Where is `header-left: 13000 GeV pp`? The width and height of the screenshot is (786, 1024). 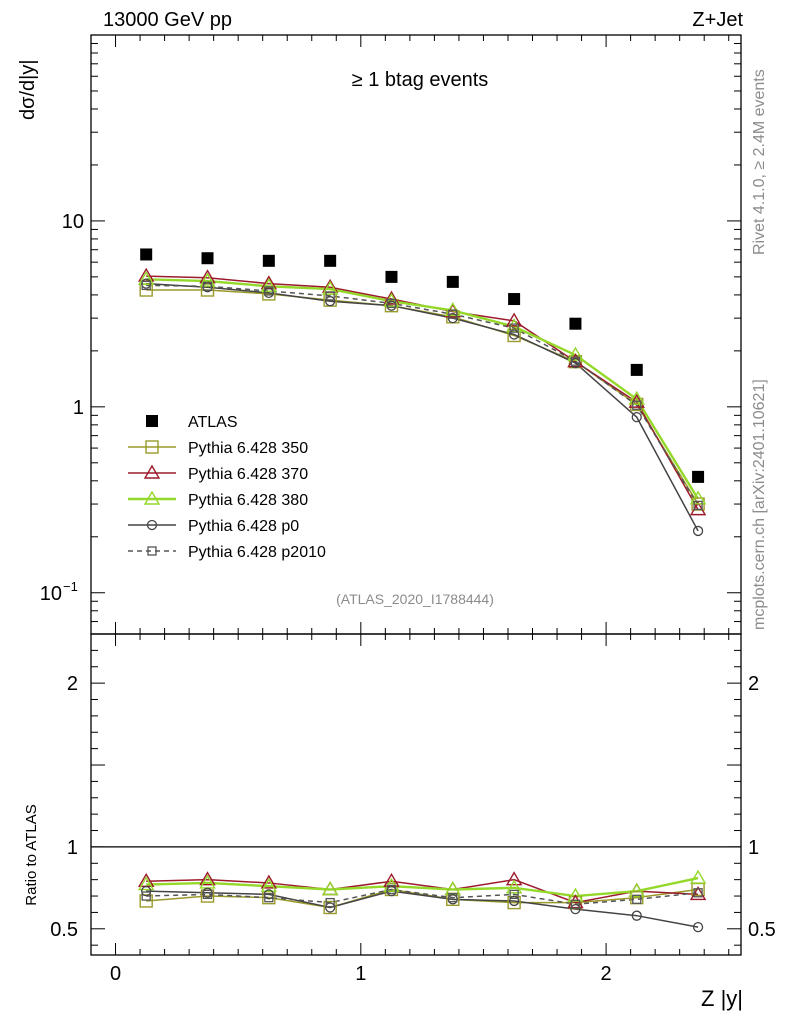
header-left: 13000 GeV pp is located at coordinates (167, 20).